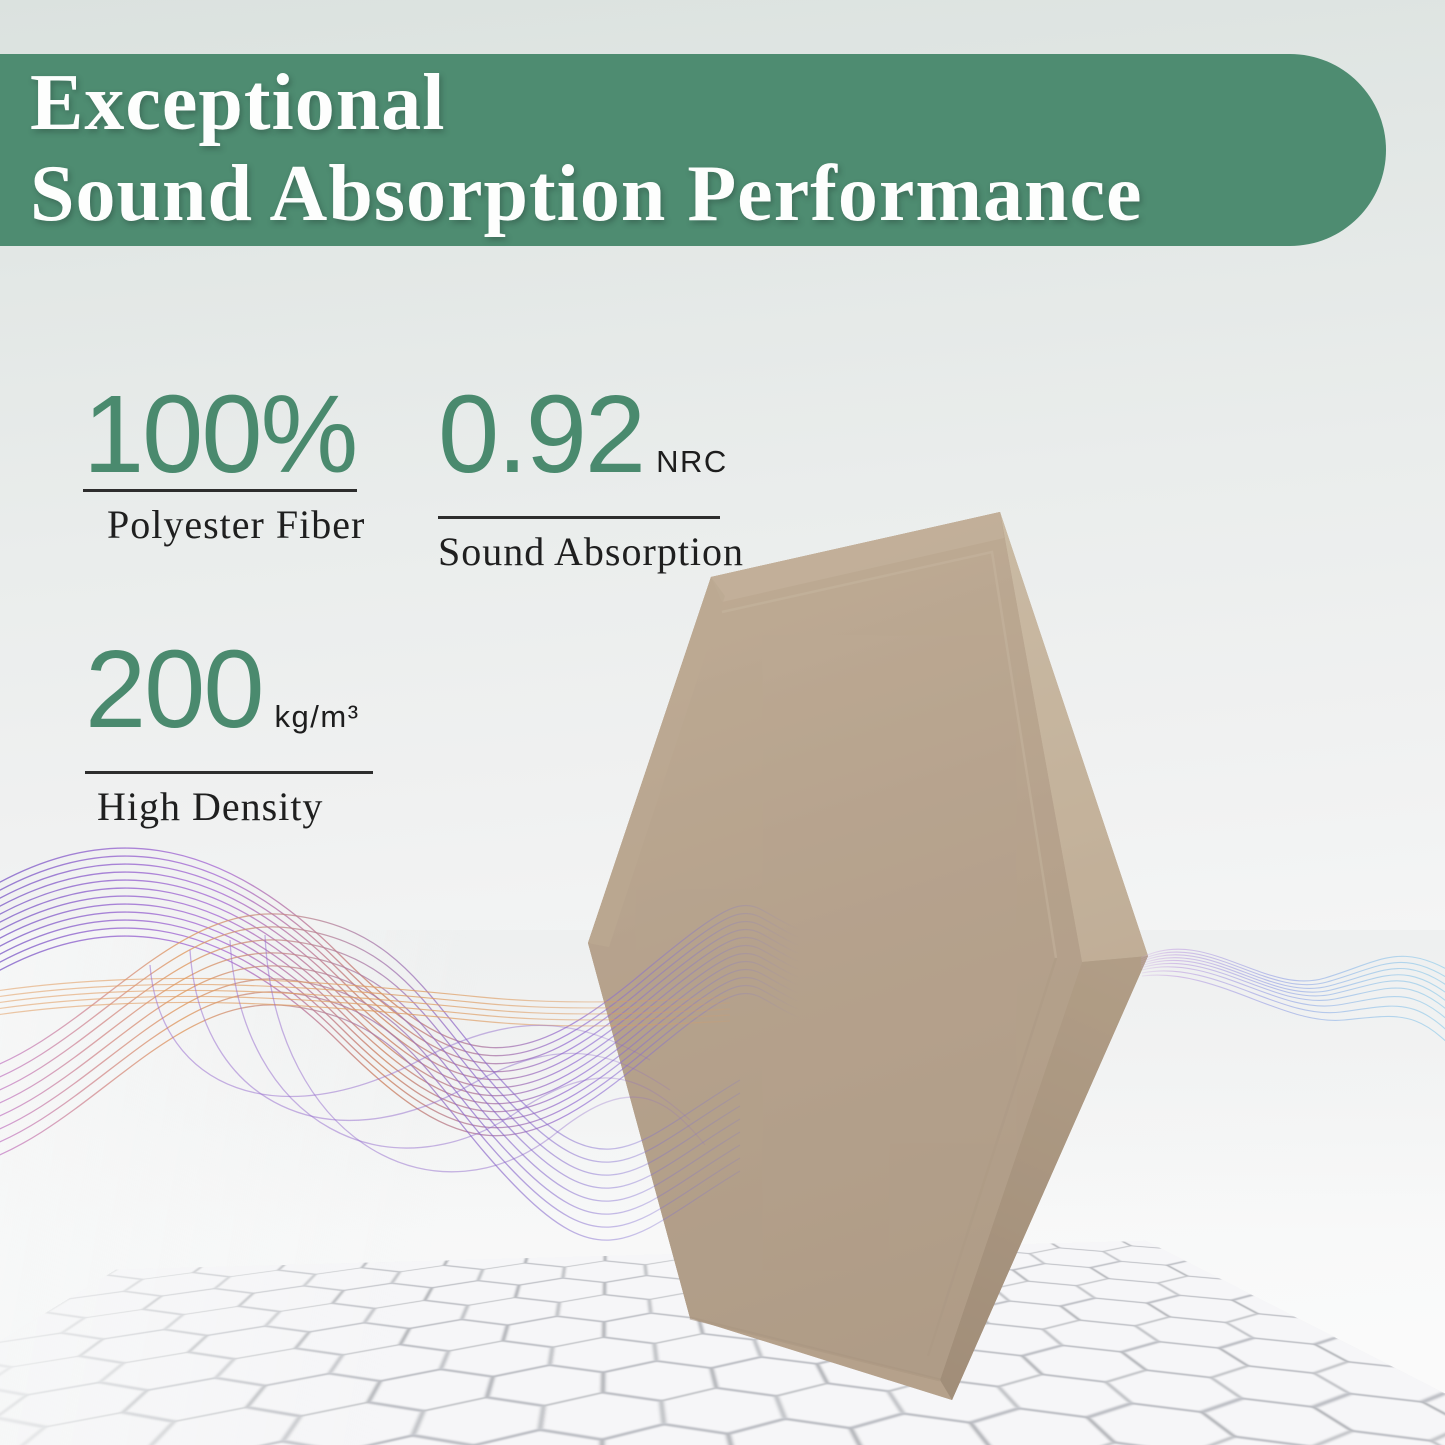 The width and height of the screenshot is (1445, 1445). What do you see at coordinates (427, 1053) in the screenshot?
I see `left-wave-loops` at bounding box center [427, 1053].